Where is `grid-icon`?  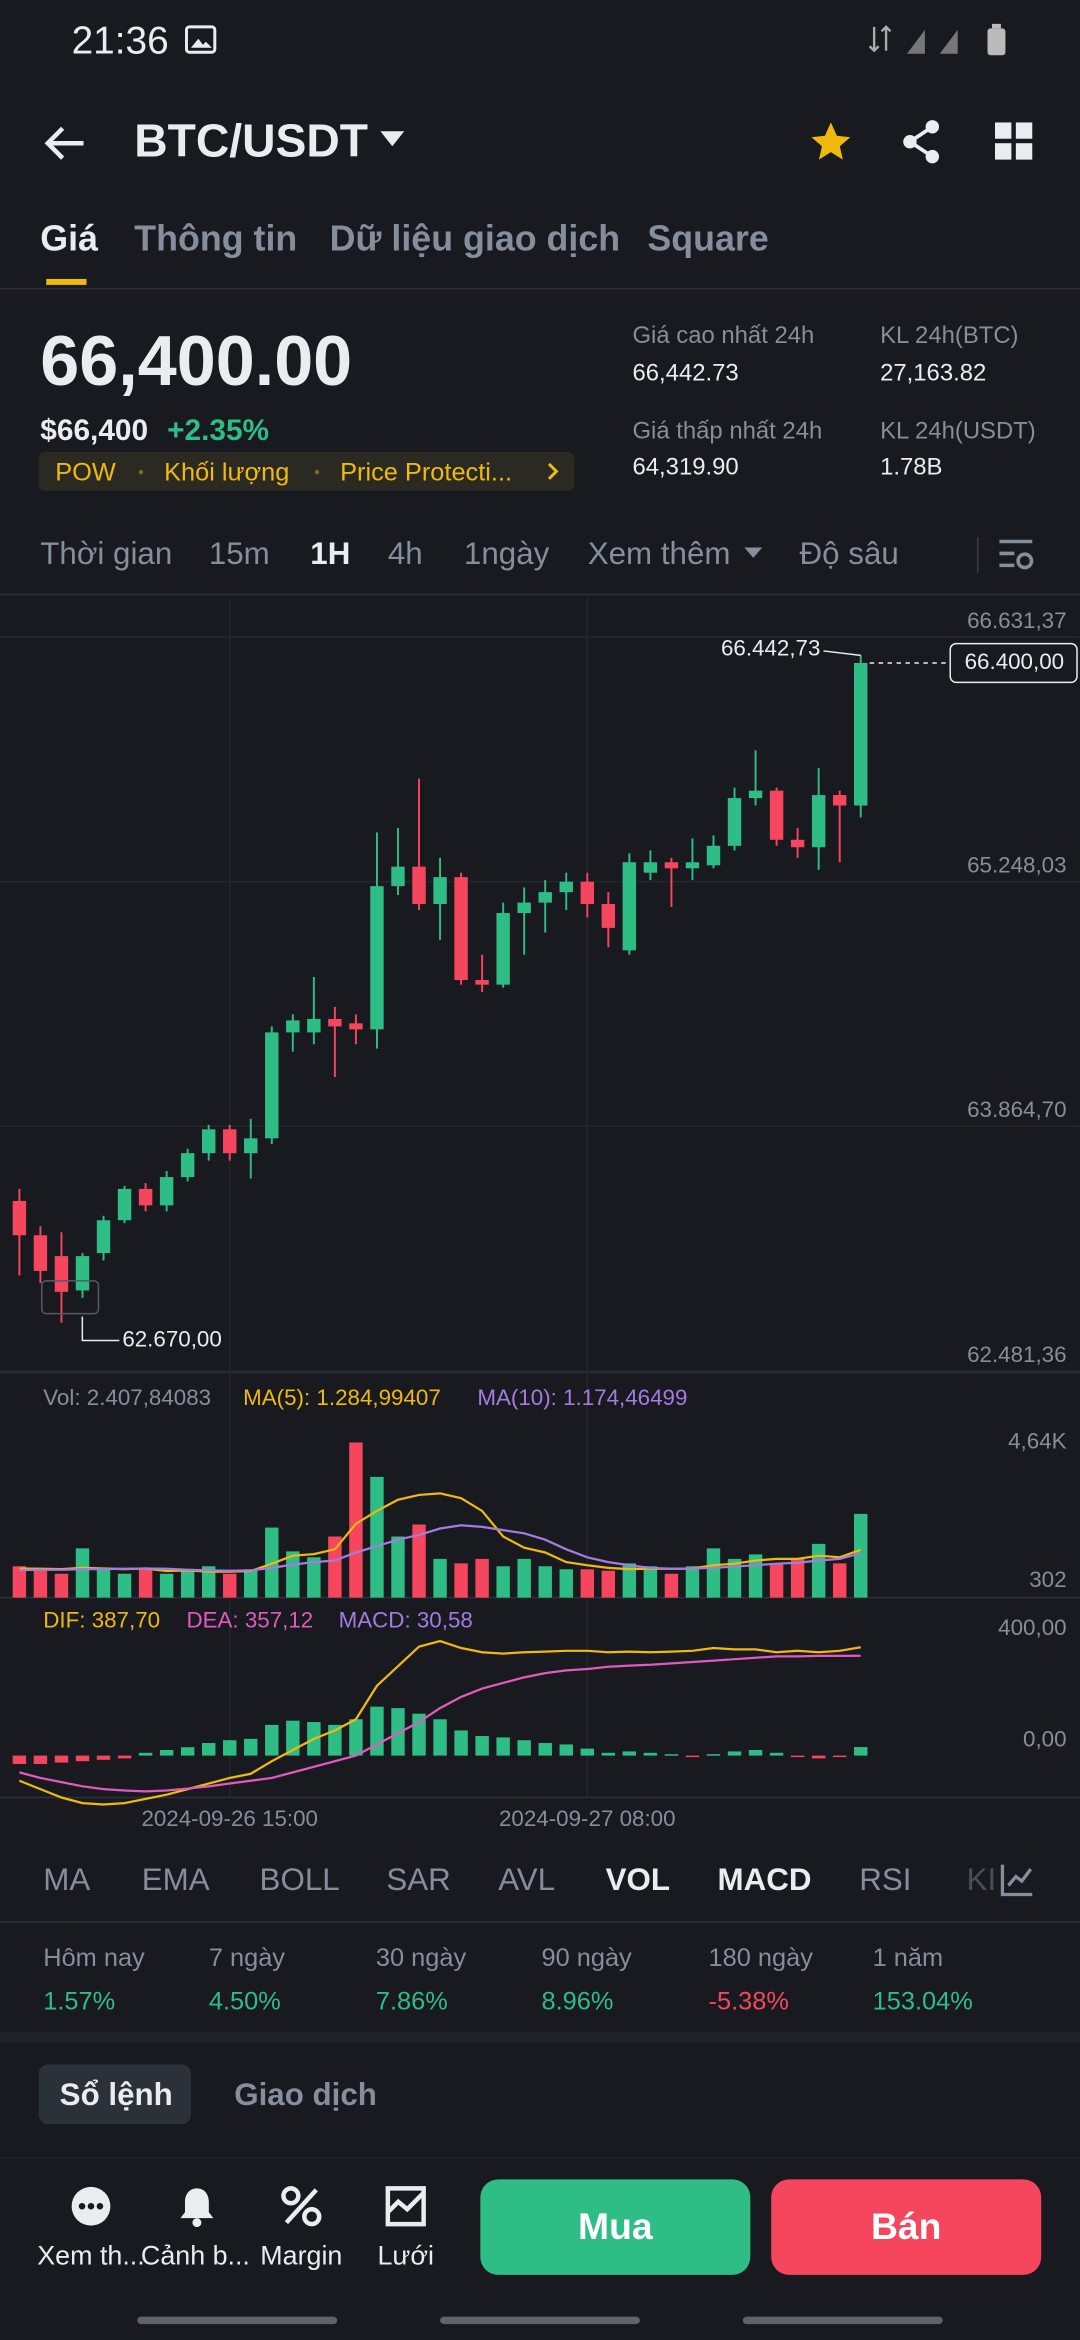 grid-icon is located at coordinates (406, 2206).